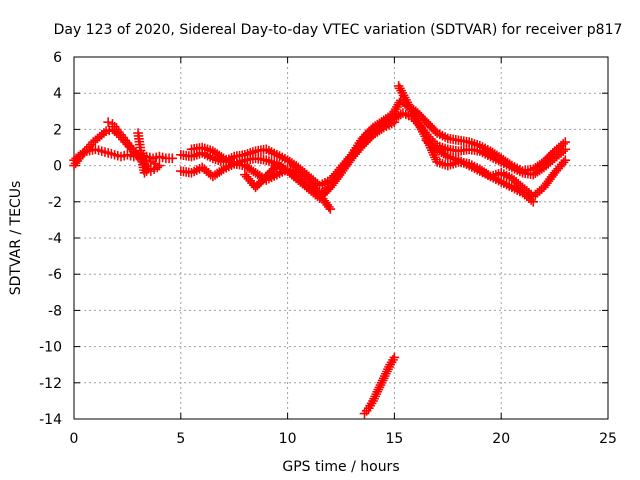 This screenshot has width=640, height=480. I want to click on y-tick-label: -6, so click(55, 275).